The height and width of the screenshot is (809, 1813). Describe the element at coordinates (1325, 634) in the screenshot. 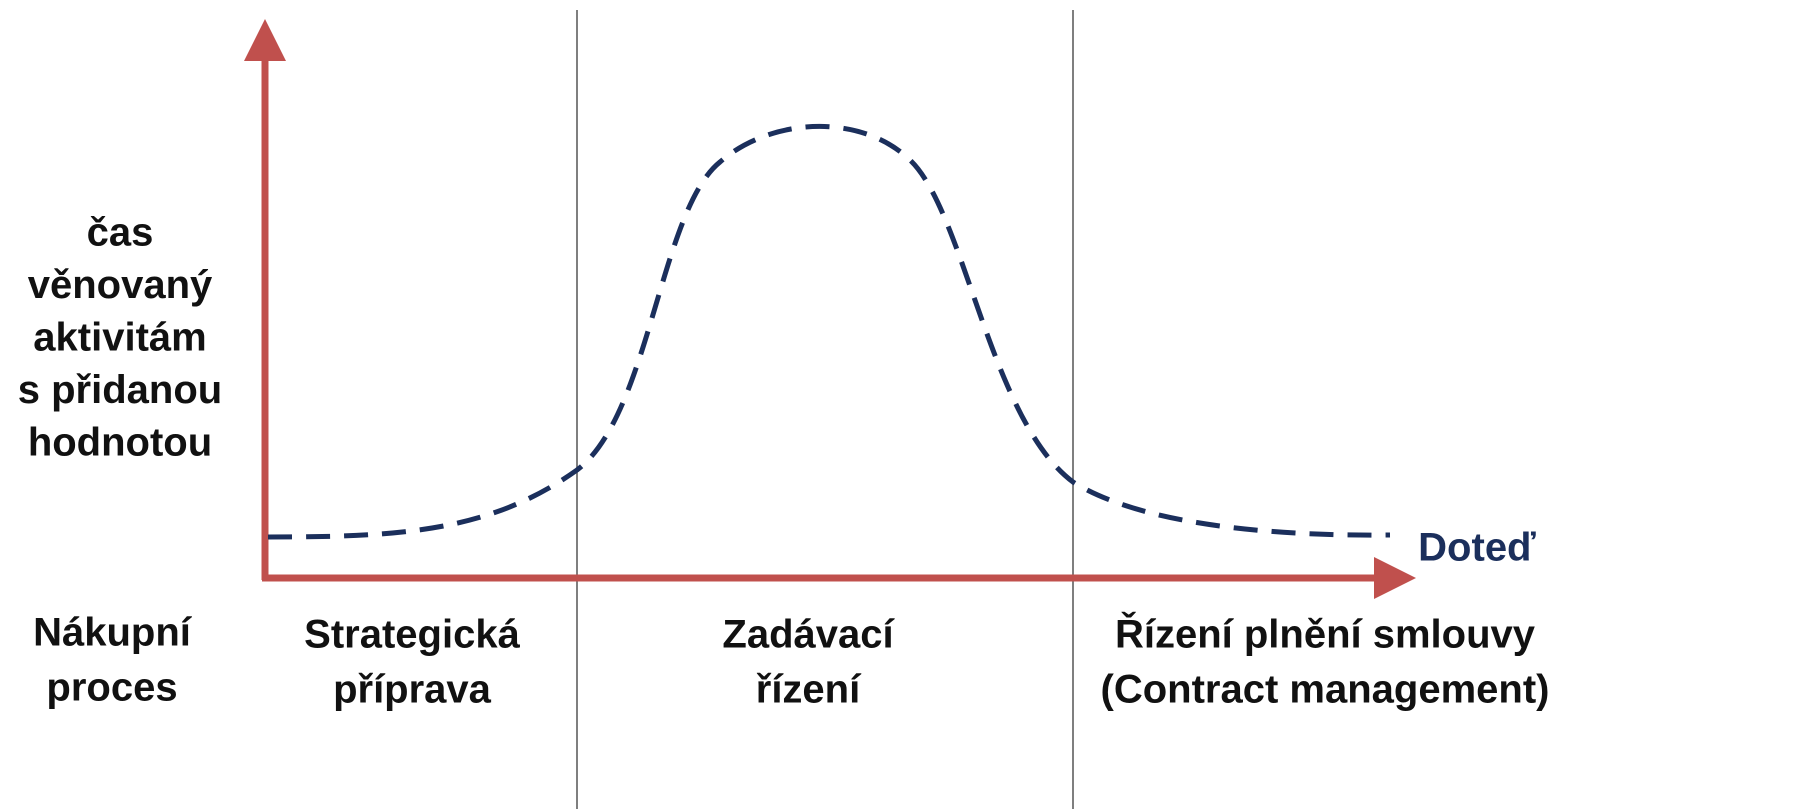

I see `phase-label: Řízení plnění smlouvy` at that location.